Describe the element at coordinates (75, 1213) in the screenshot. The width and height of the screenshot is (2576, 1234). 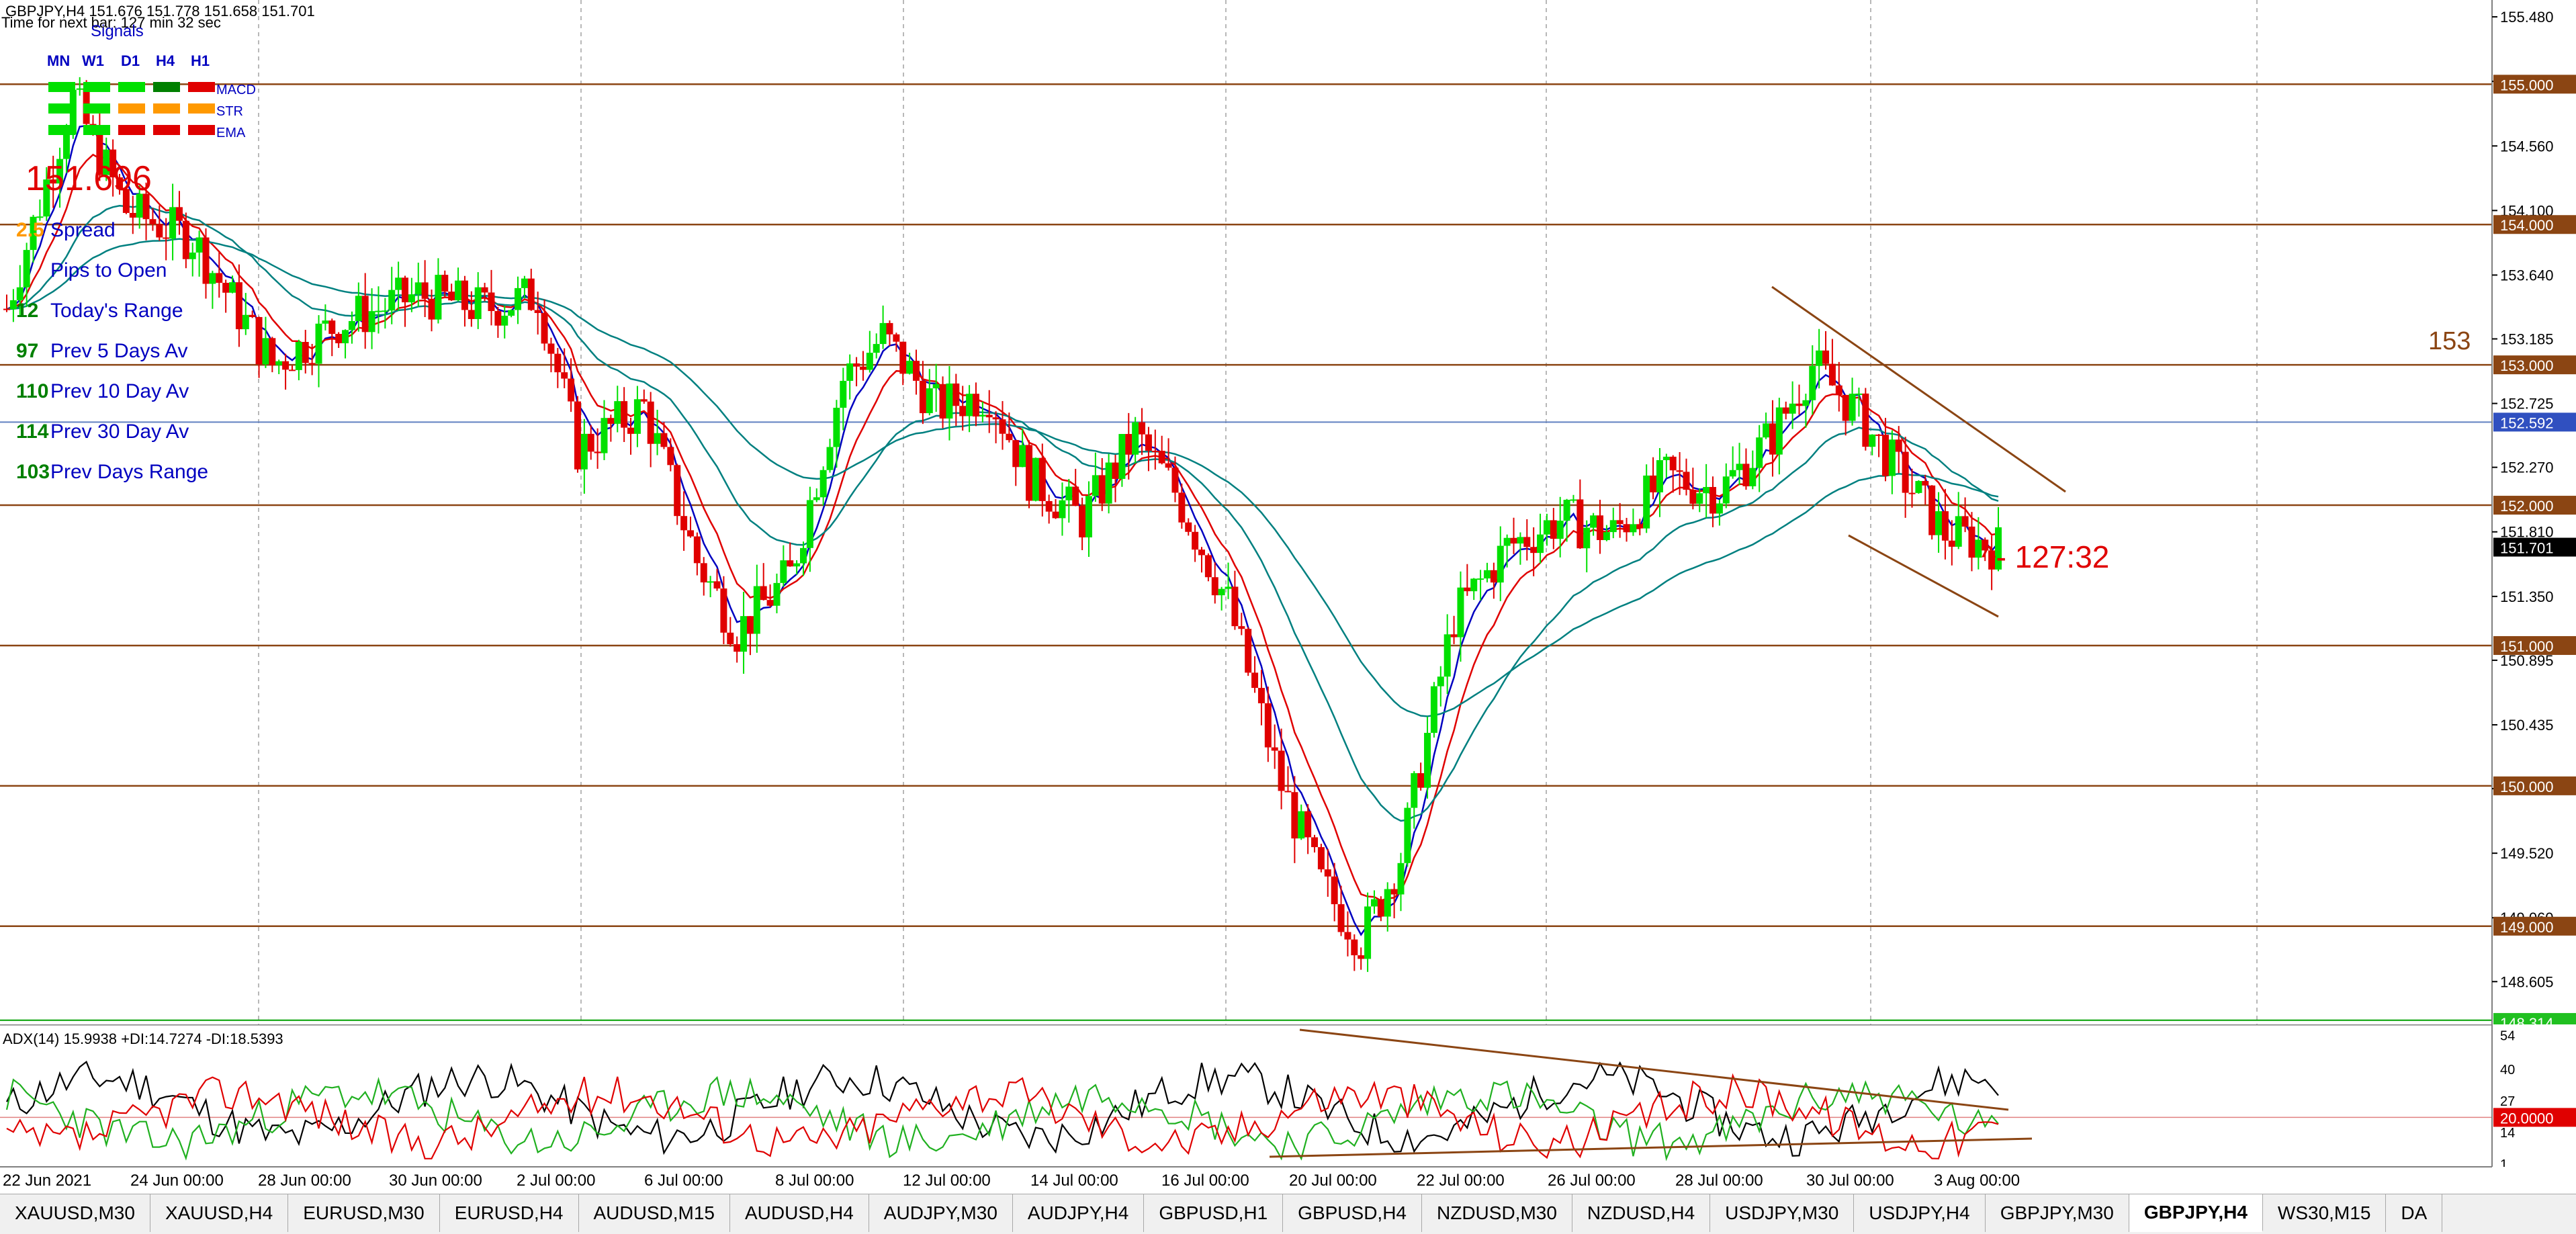
I see `chart-tab: XAUUSD,M30` at that location.